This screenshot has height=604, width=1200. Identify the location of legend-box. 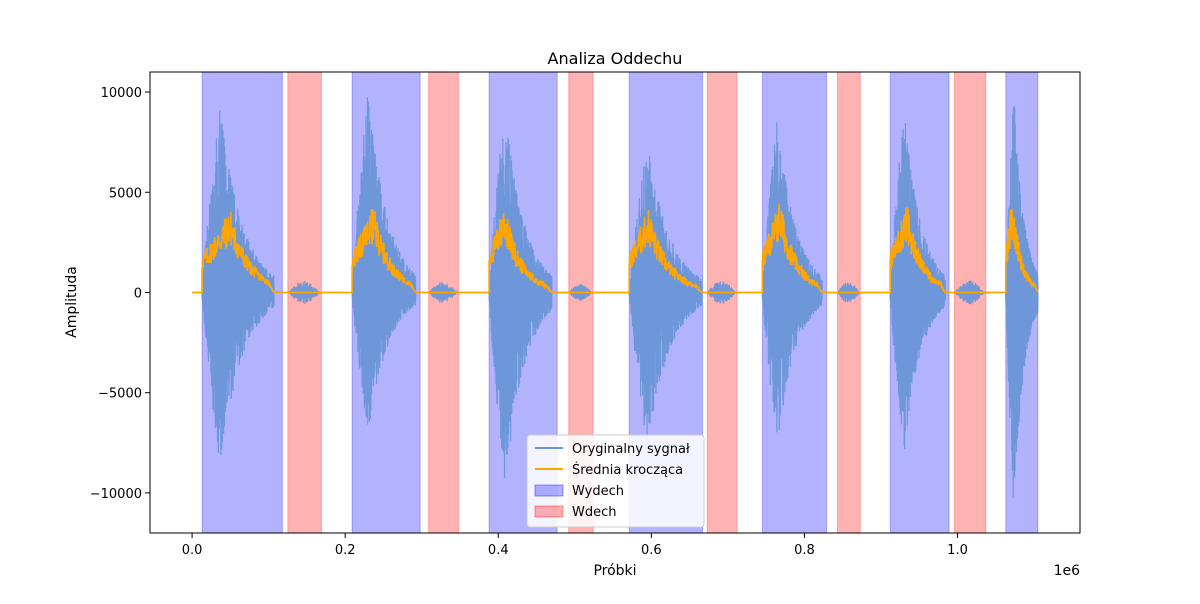
(615, 481).